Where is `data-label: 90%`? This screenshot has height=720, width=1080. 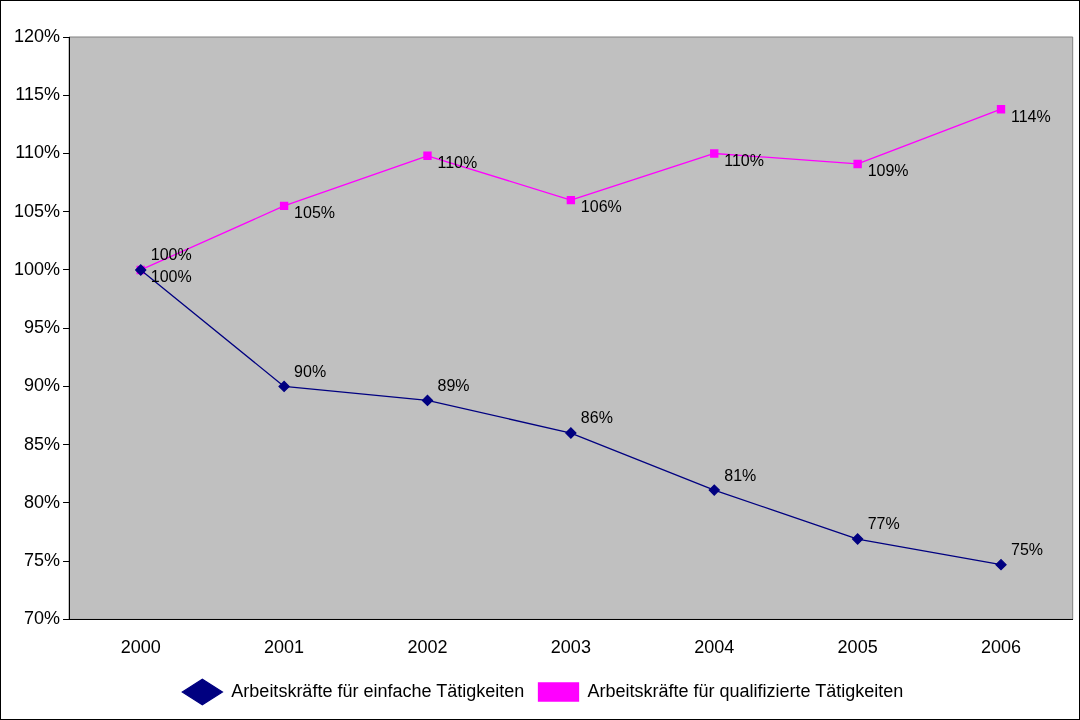 data-label: 90% is located at coordinates (310, 371).